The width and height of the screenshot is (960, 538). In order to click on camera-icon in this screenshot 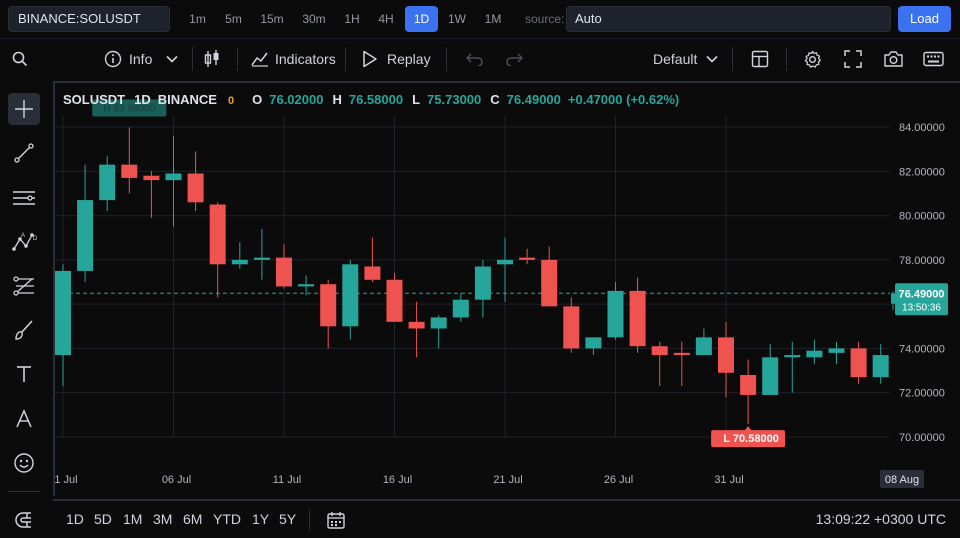, I will do `click(893, 59)`.